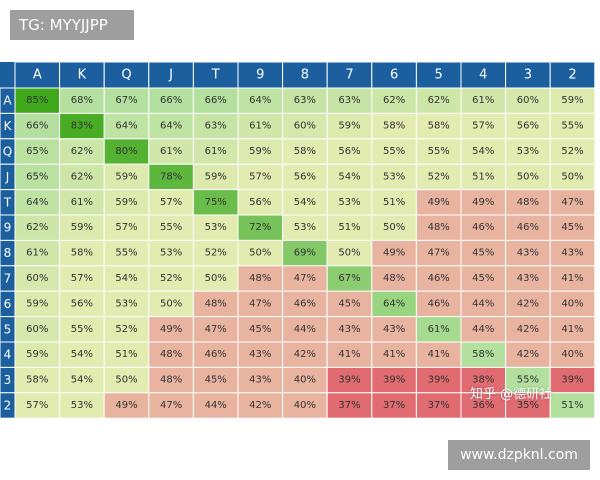 This screenshot has height=480, width=600. Describe the element at coordinates (216, 202) in the screenshot. I see `heatmap-cell-label: 75%` at that location.